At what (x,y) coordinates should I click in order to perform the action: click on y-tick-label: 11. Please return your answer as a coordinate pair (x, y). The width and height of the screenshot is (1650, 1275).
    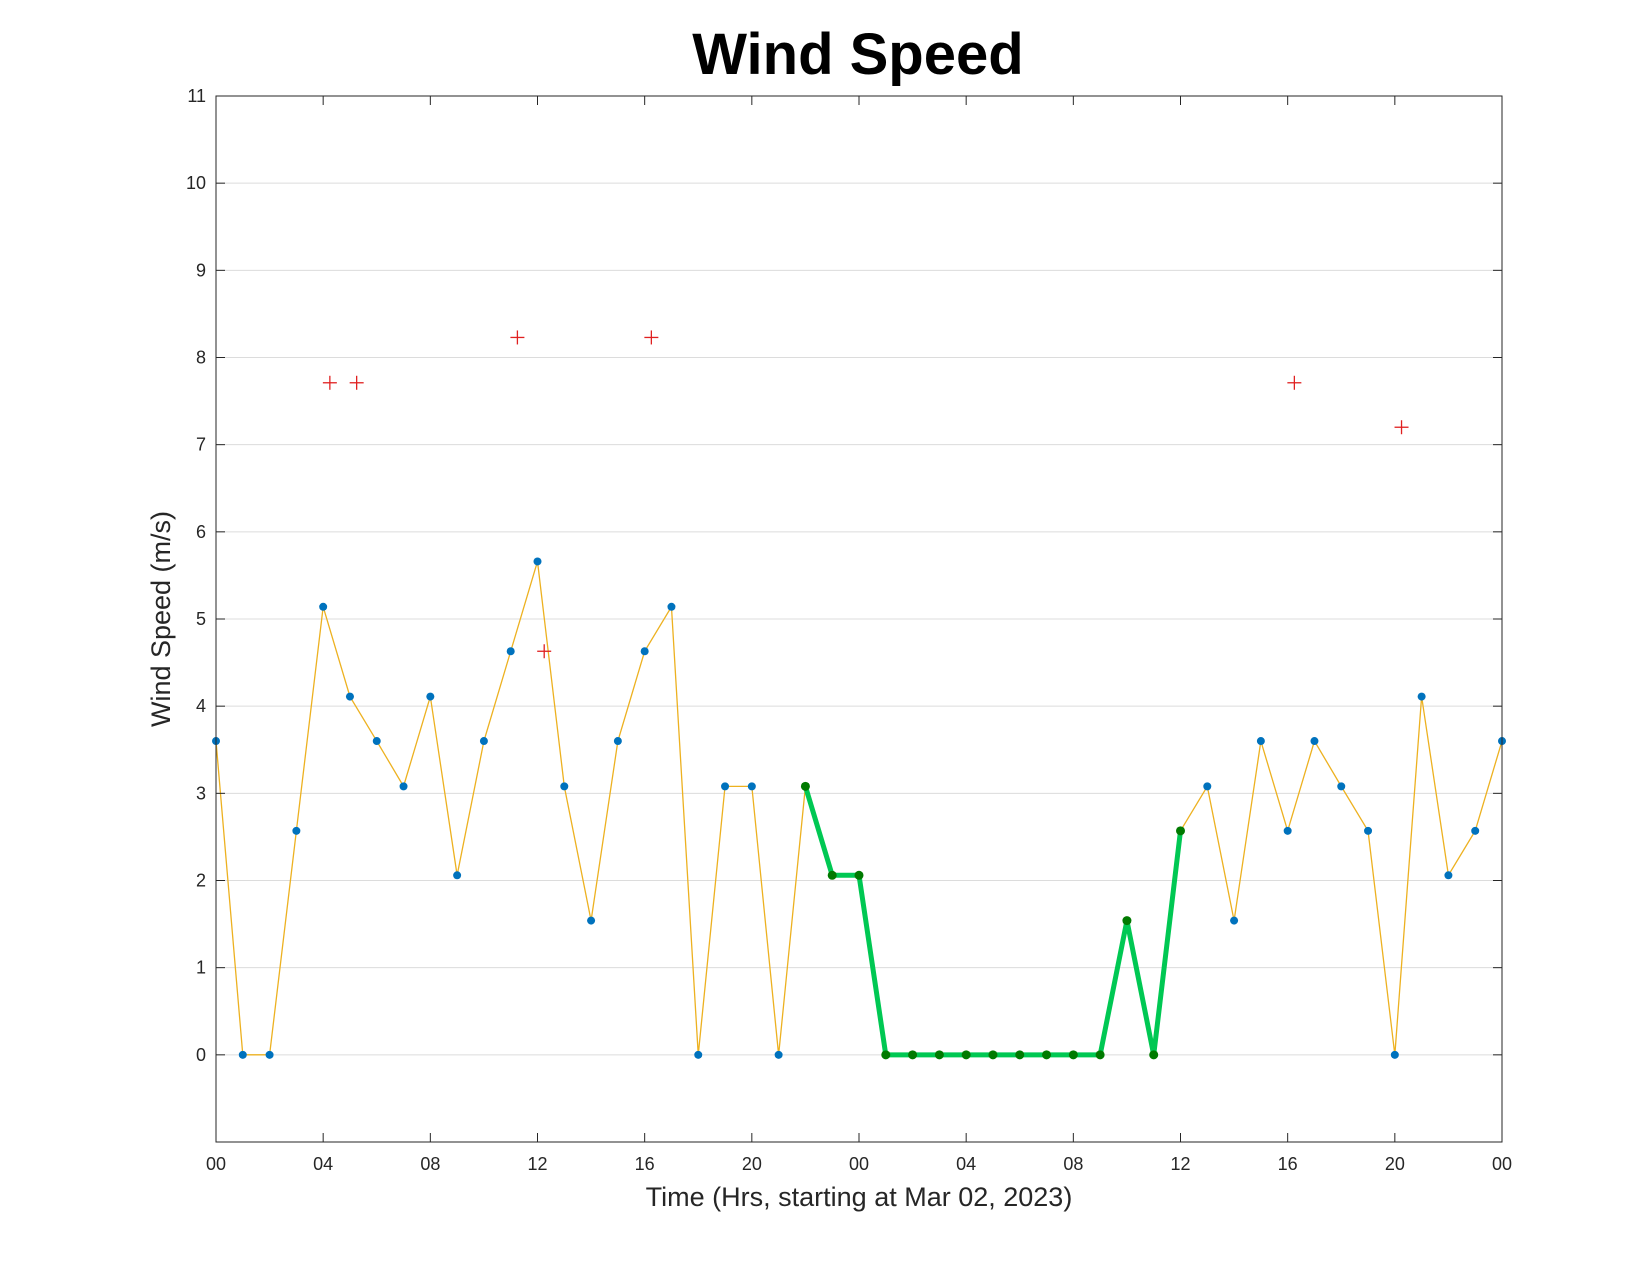
    Looking at the image, I should click on (196, 96).